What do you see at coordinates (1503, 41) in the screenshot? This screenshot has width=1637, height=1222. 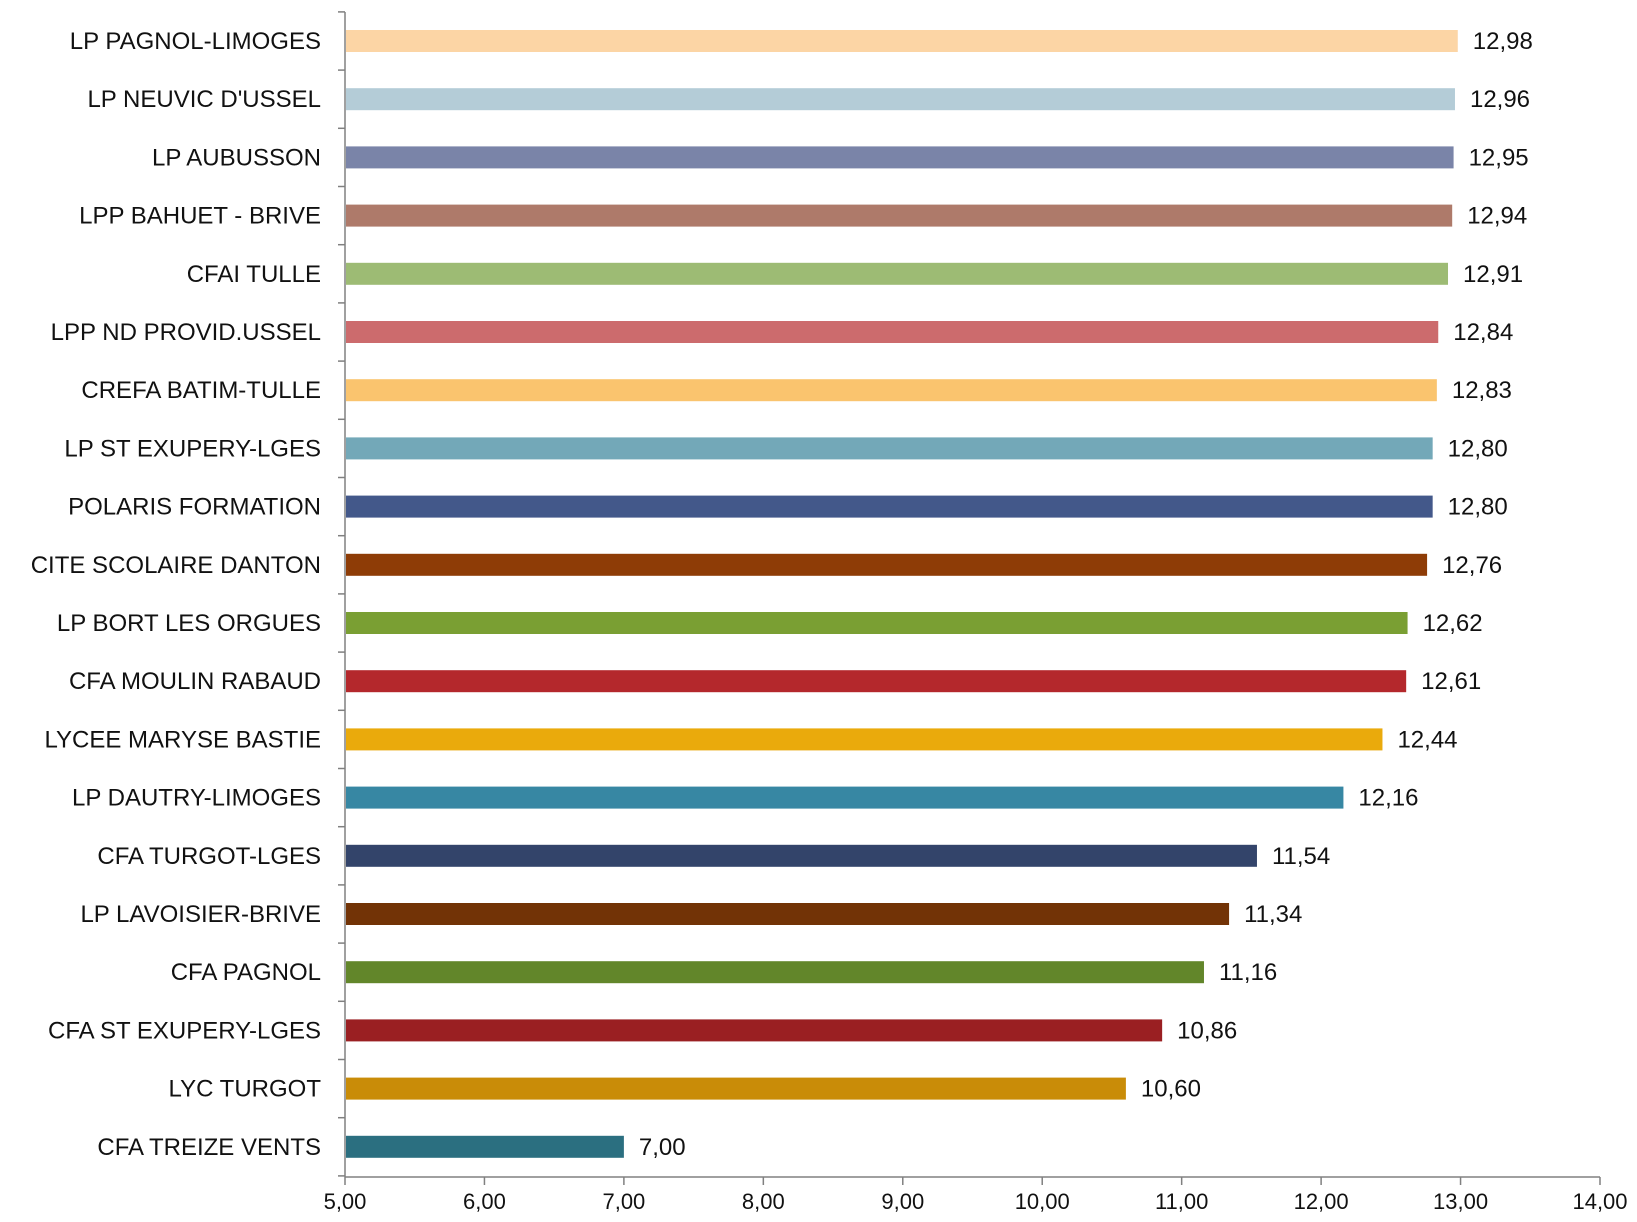 I see `value-label: 12,98` at bounding box center [1503, 41].